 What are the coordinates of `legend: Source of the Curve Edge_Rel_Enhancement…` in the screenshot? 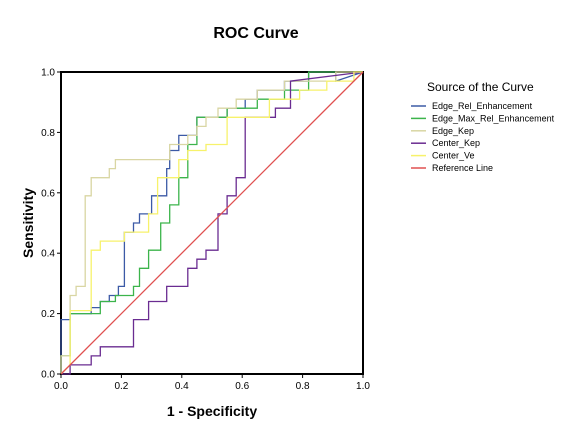 It's located at (483, 126).